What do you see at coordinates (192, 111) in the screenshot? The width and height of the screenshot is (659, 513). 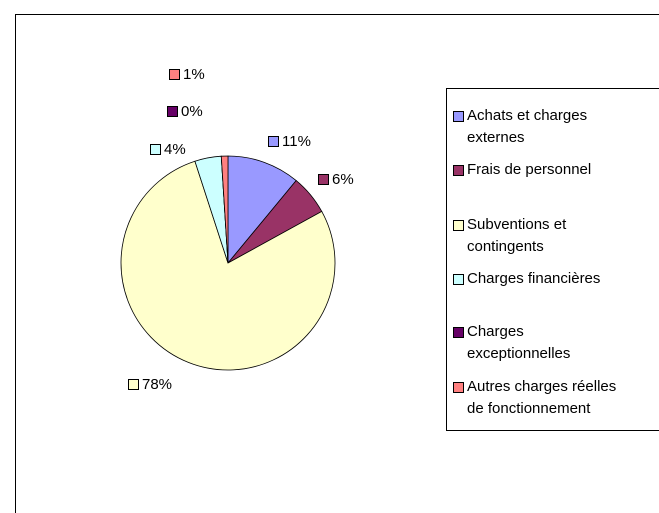 I see `data-label: 0%` at bounding box center [192, 111].